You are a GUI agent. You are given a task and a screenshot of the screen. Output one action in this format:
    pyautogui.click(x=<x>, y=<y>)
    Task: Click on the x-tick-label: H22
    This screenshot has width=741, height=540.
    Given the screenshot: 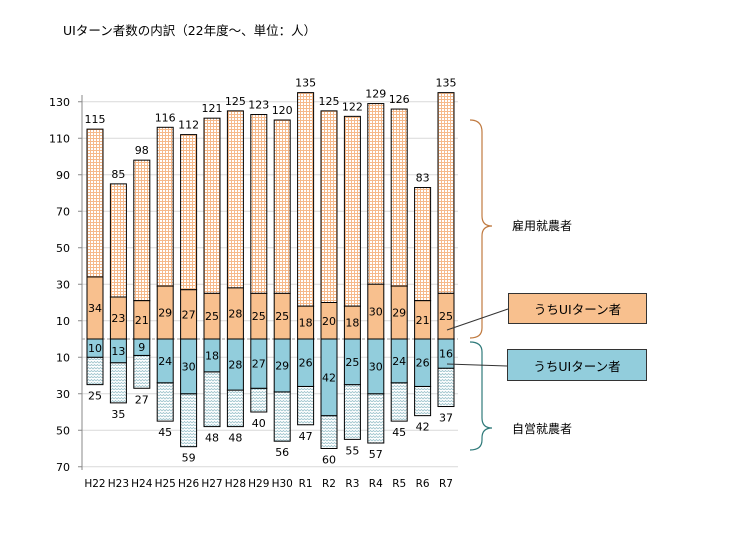 What is the action you would take?
    pyautogui.click(x=94, y=484)
    